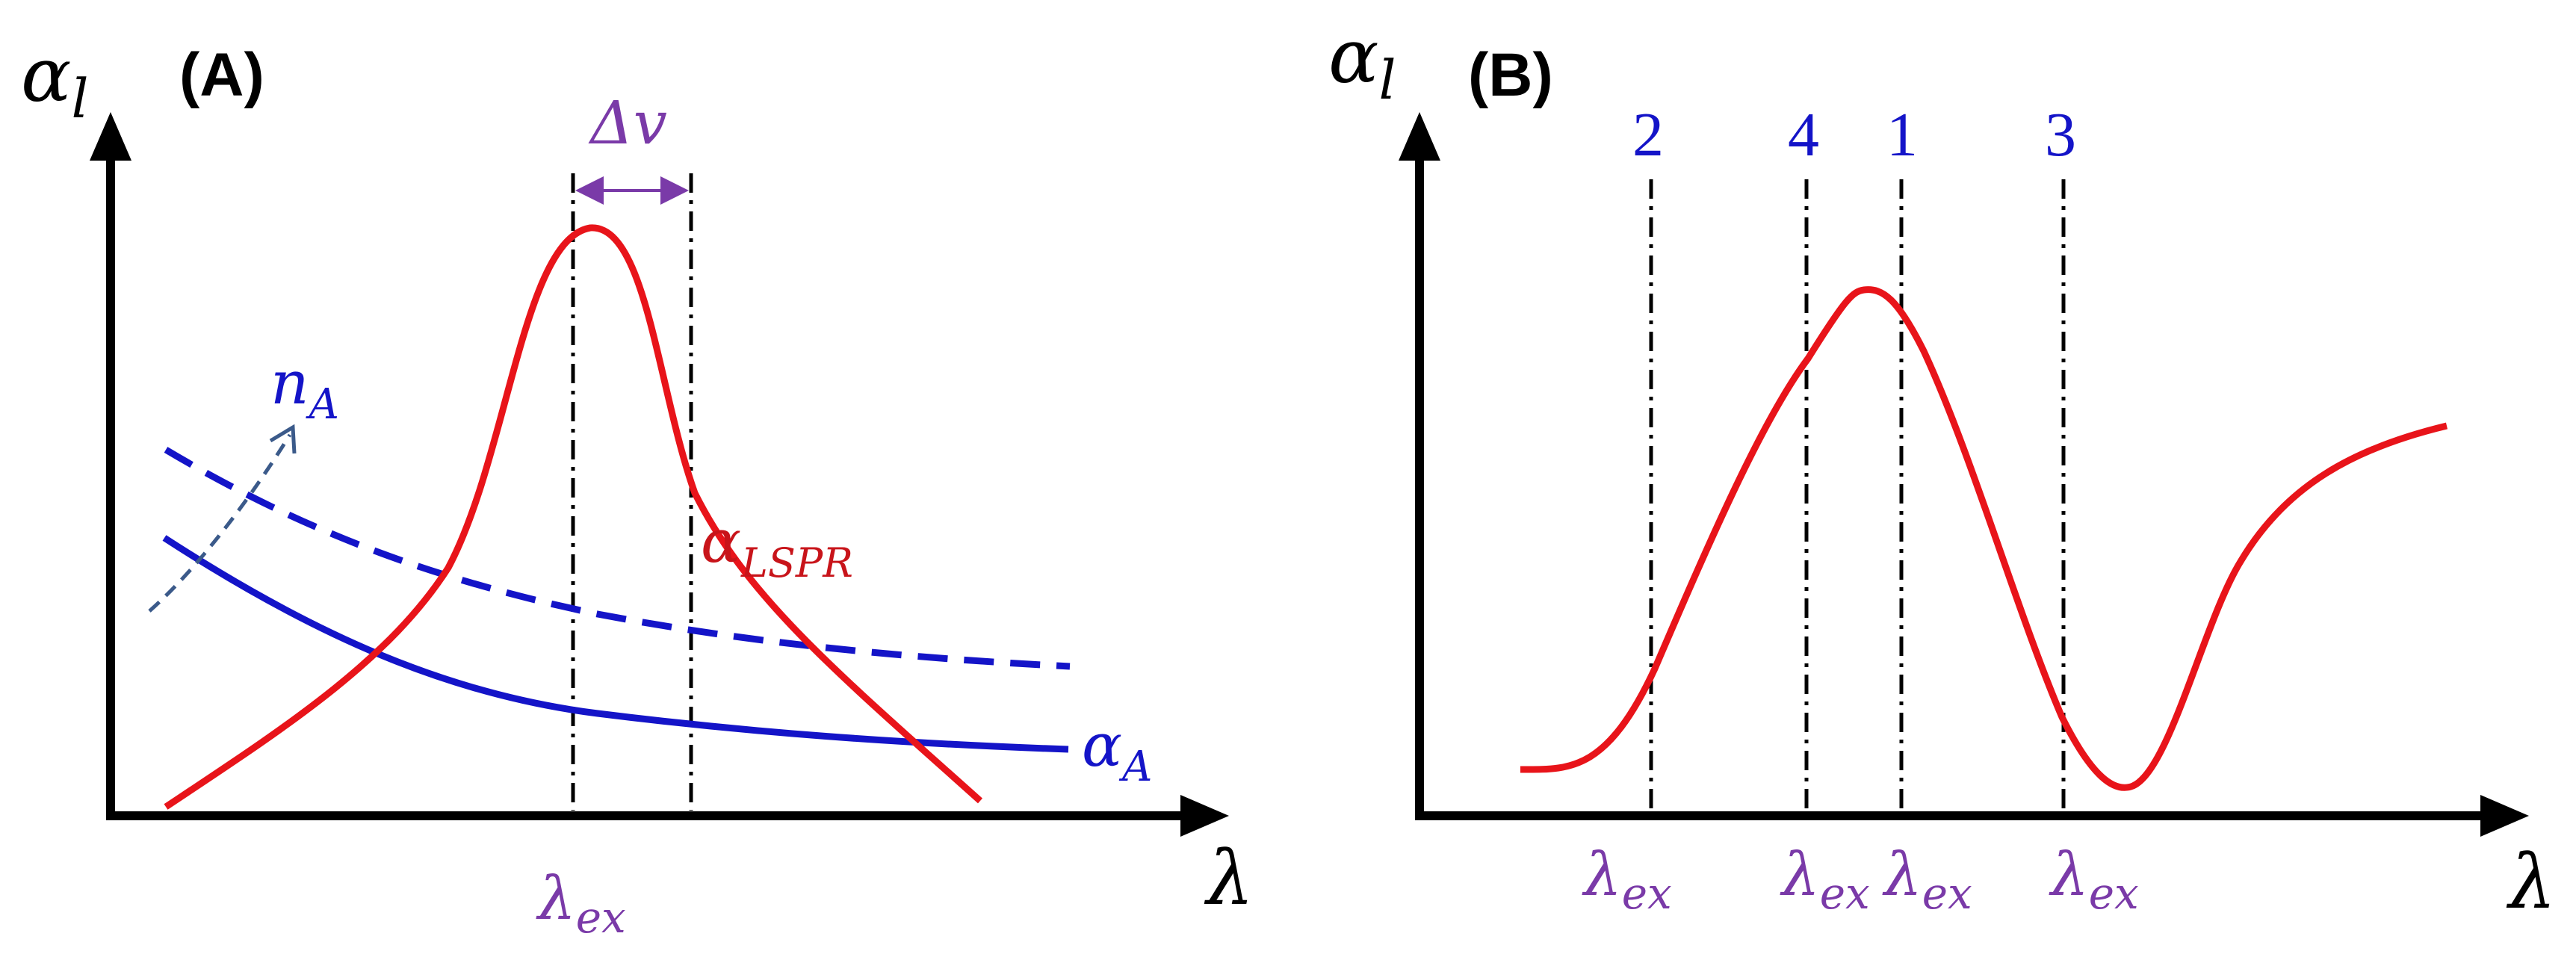  I want to click on panel-b-y-arrowhead, so click(1419, 136).